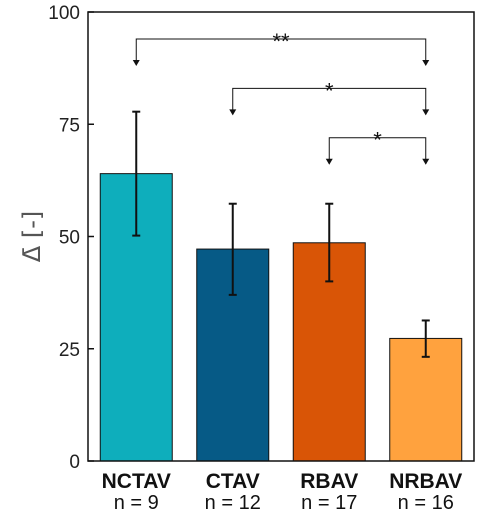  Describe the element at coordinates (233, 481) in the screenshot. I see `x-tick-label: CTAV` at that location.